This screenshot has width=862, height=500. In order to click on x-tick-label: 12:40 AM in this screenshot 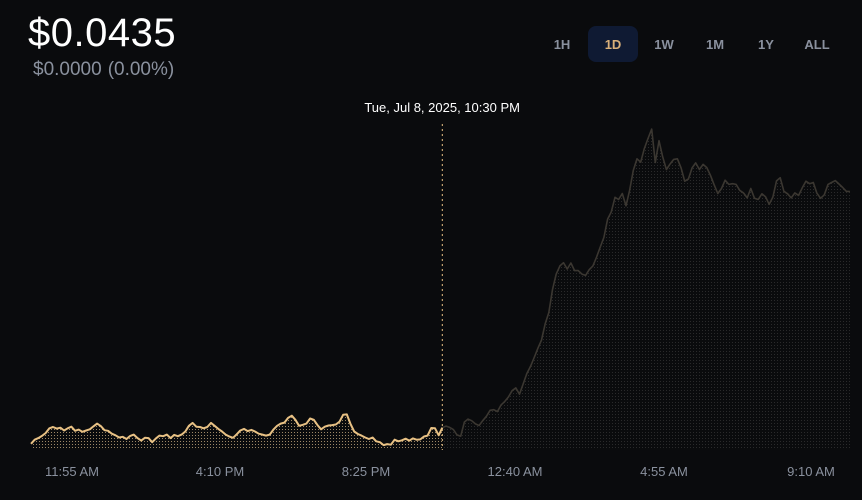, I will do `click(515, 471)`.